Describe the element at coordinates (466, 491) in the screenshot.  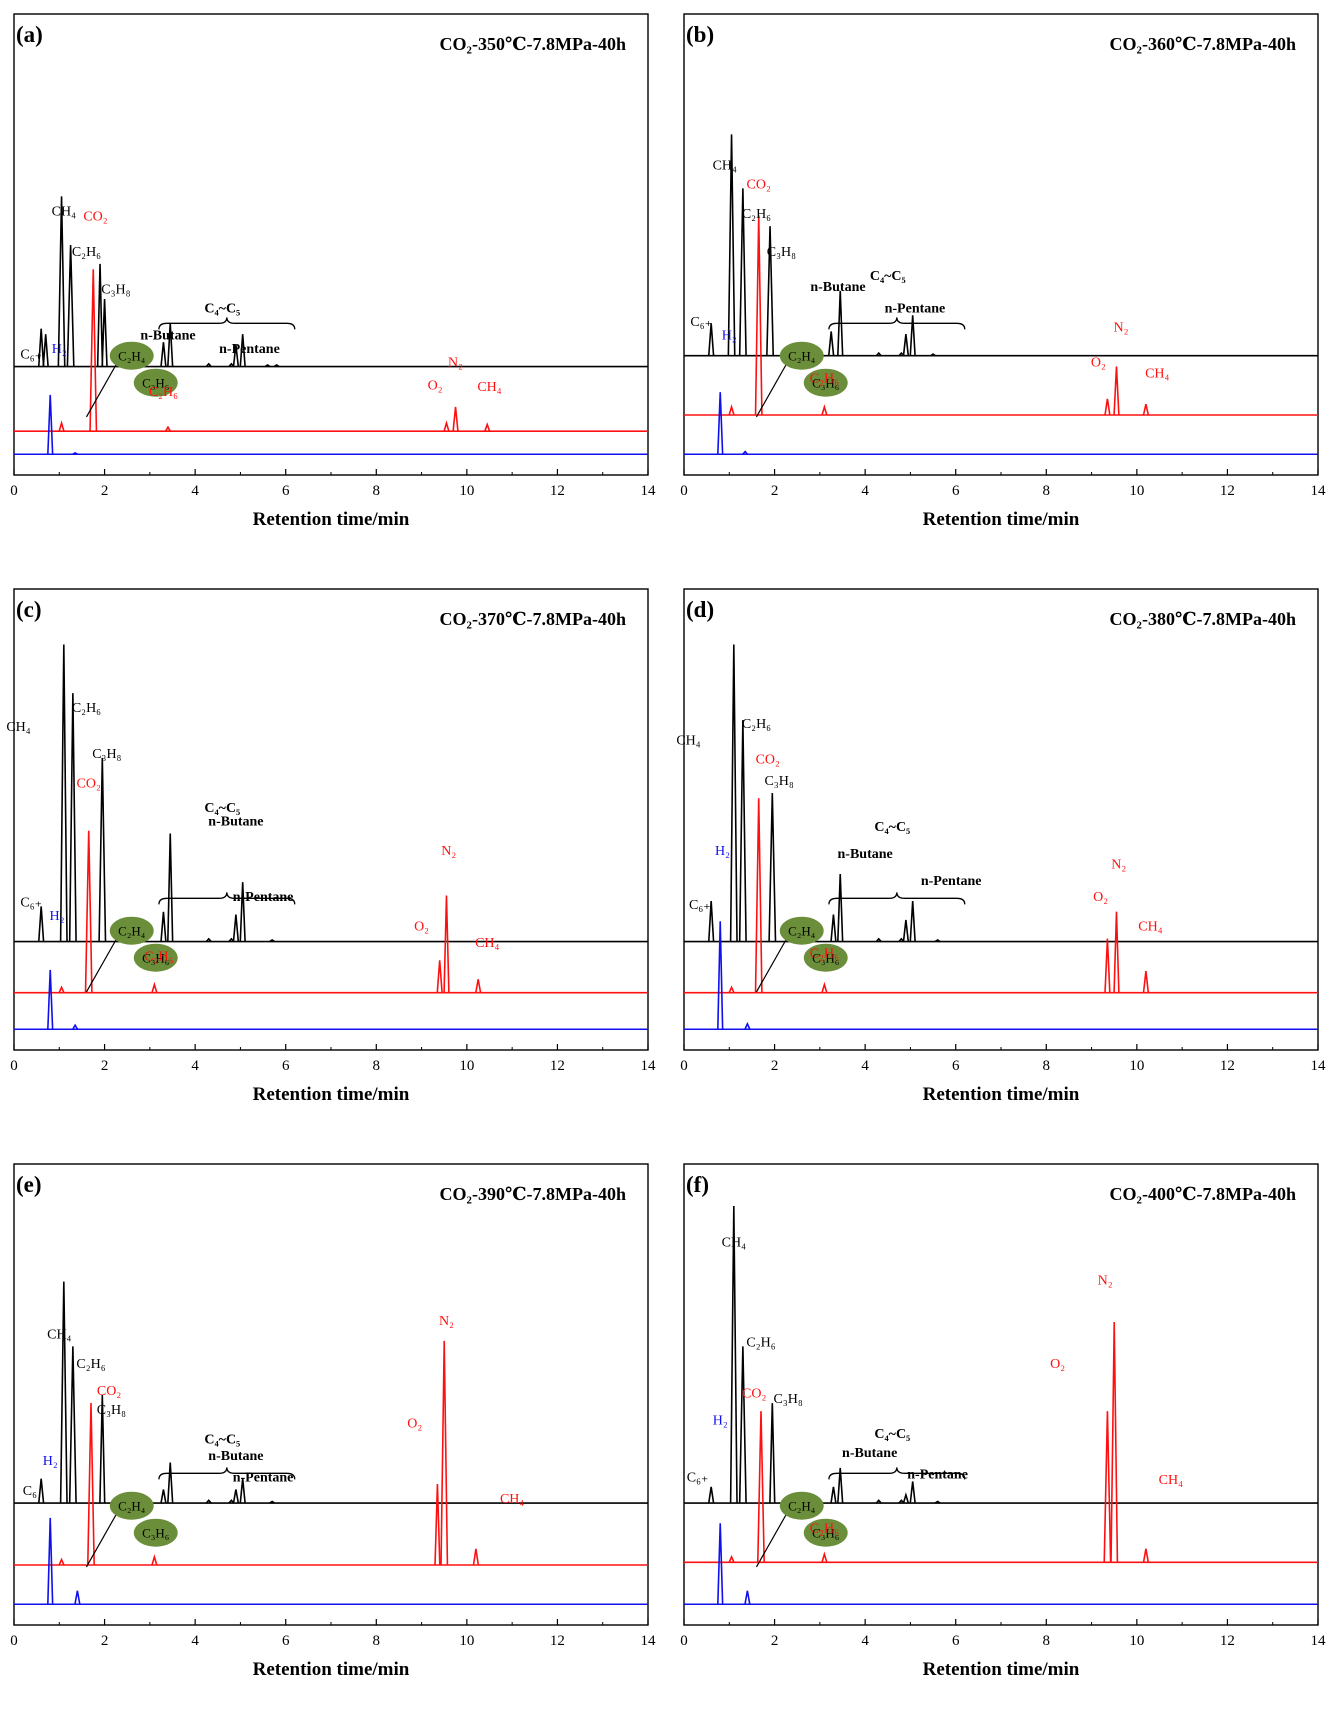
I see `x-tick-label: 10` at that location.